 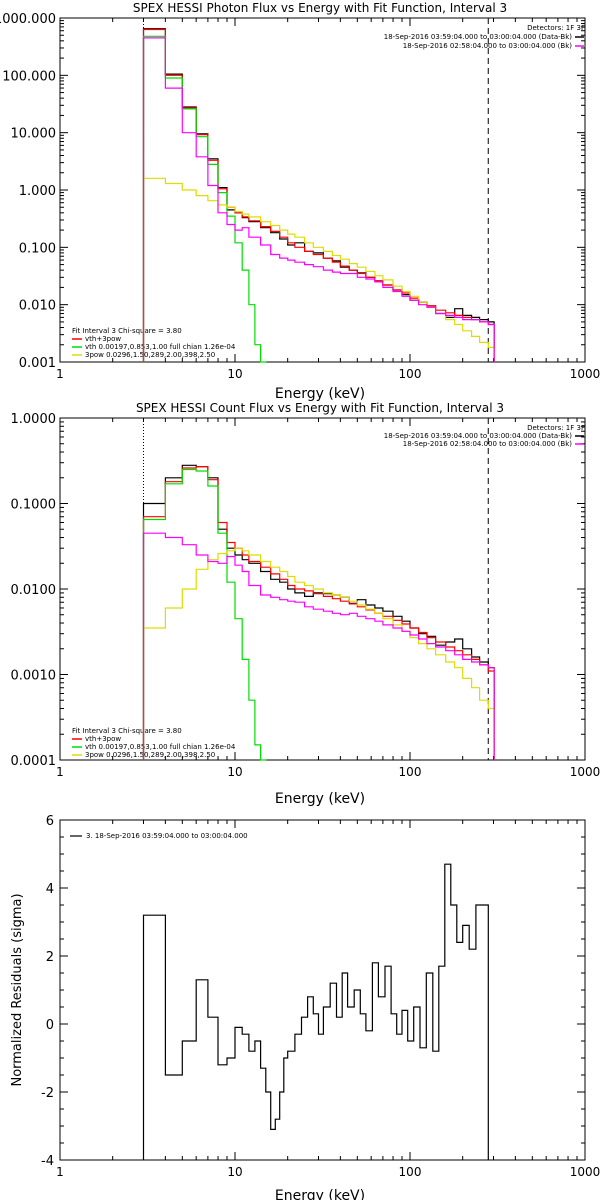 I want to click on photon-flux-xlabel: Energy (keV), so click(x=320, y=394).